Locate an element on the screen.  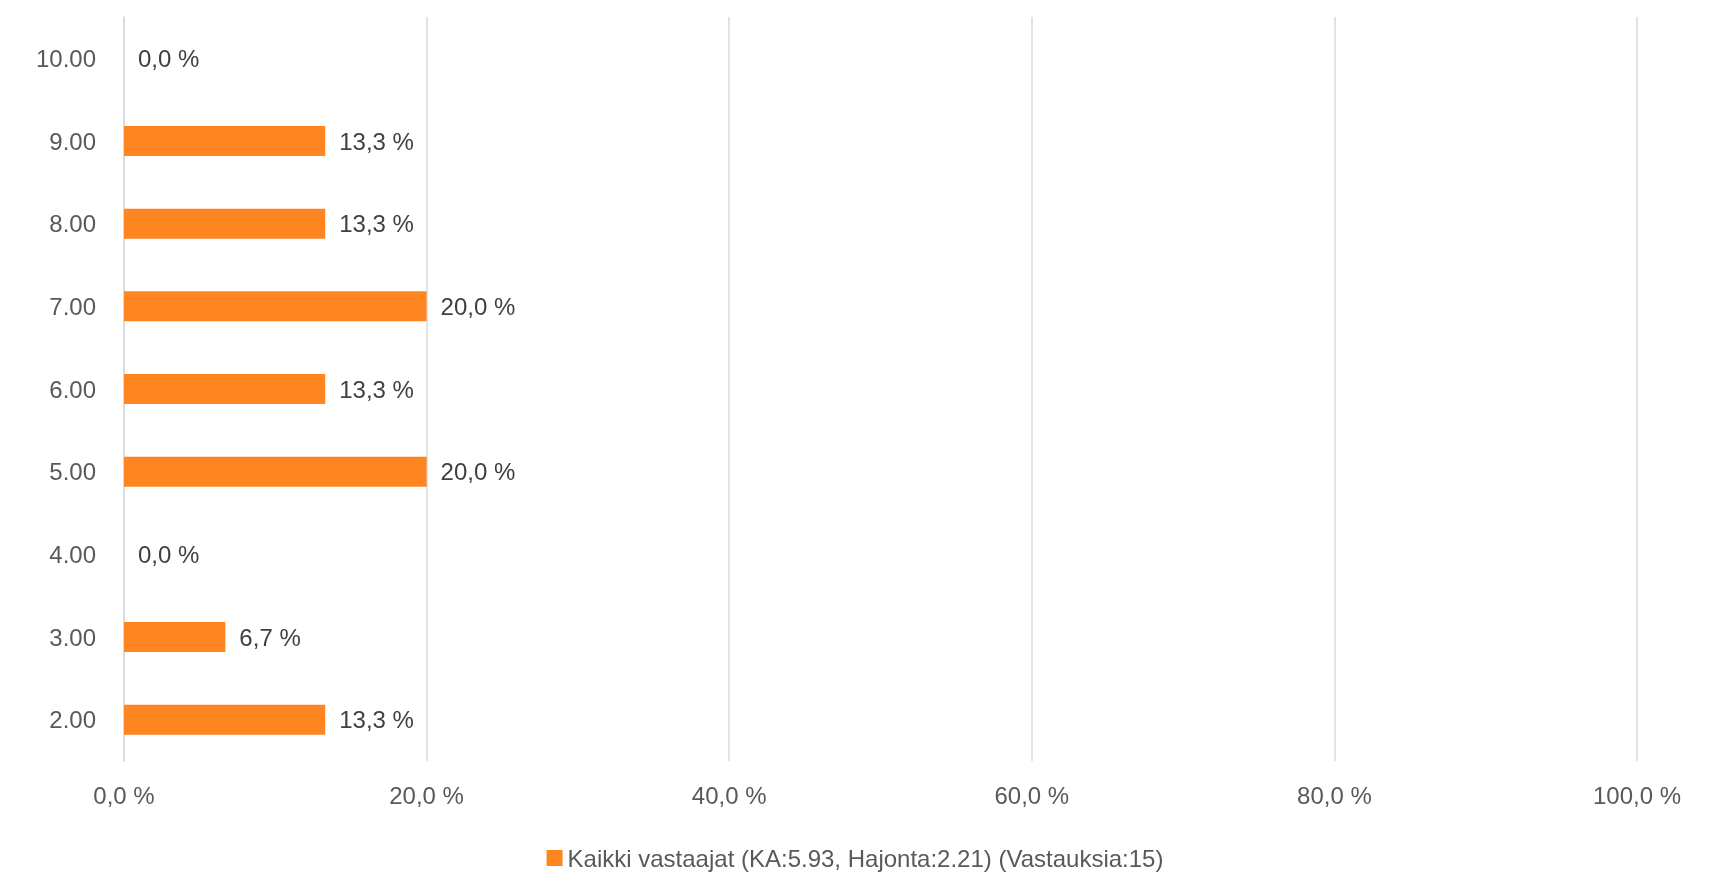
y-tick-label: 8.00 is located at coordinates (72, 224).